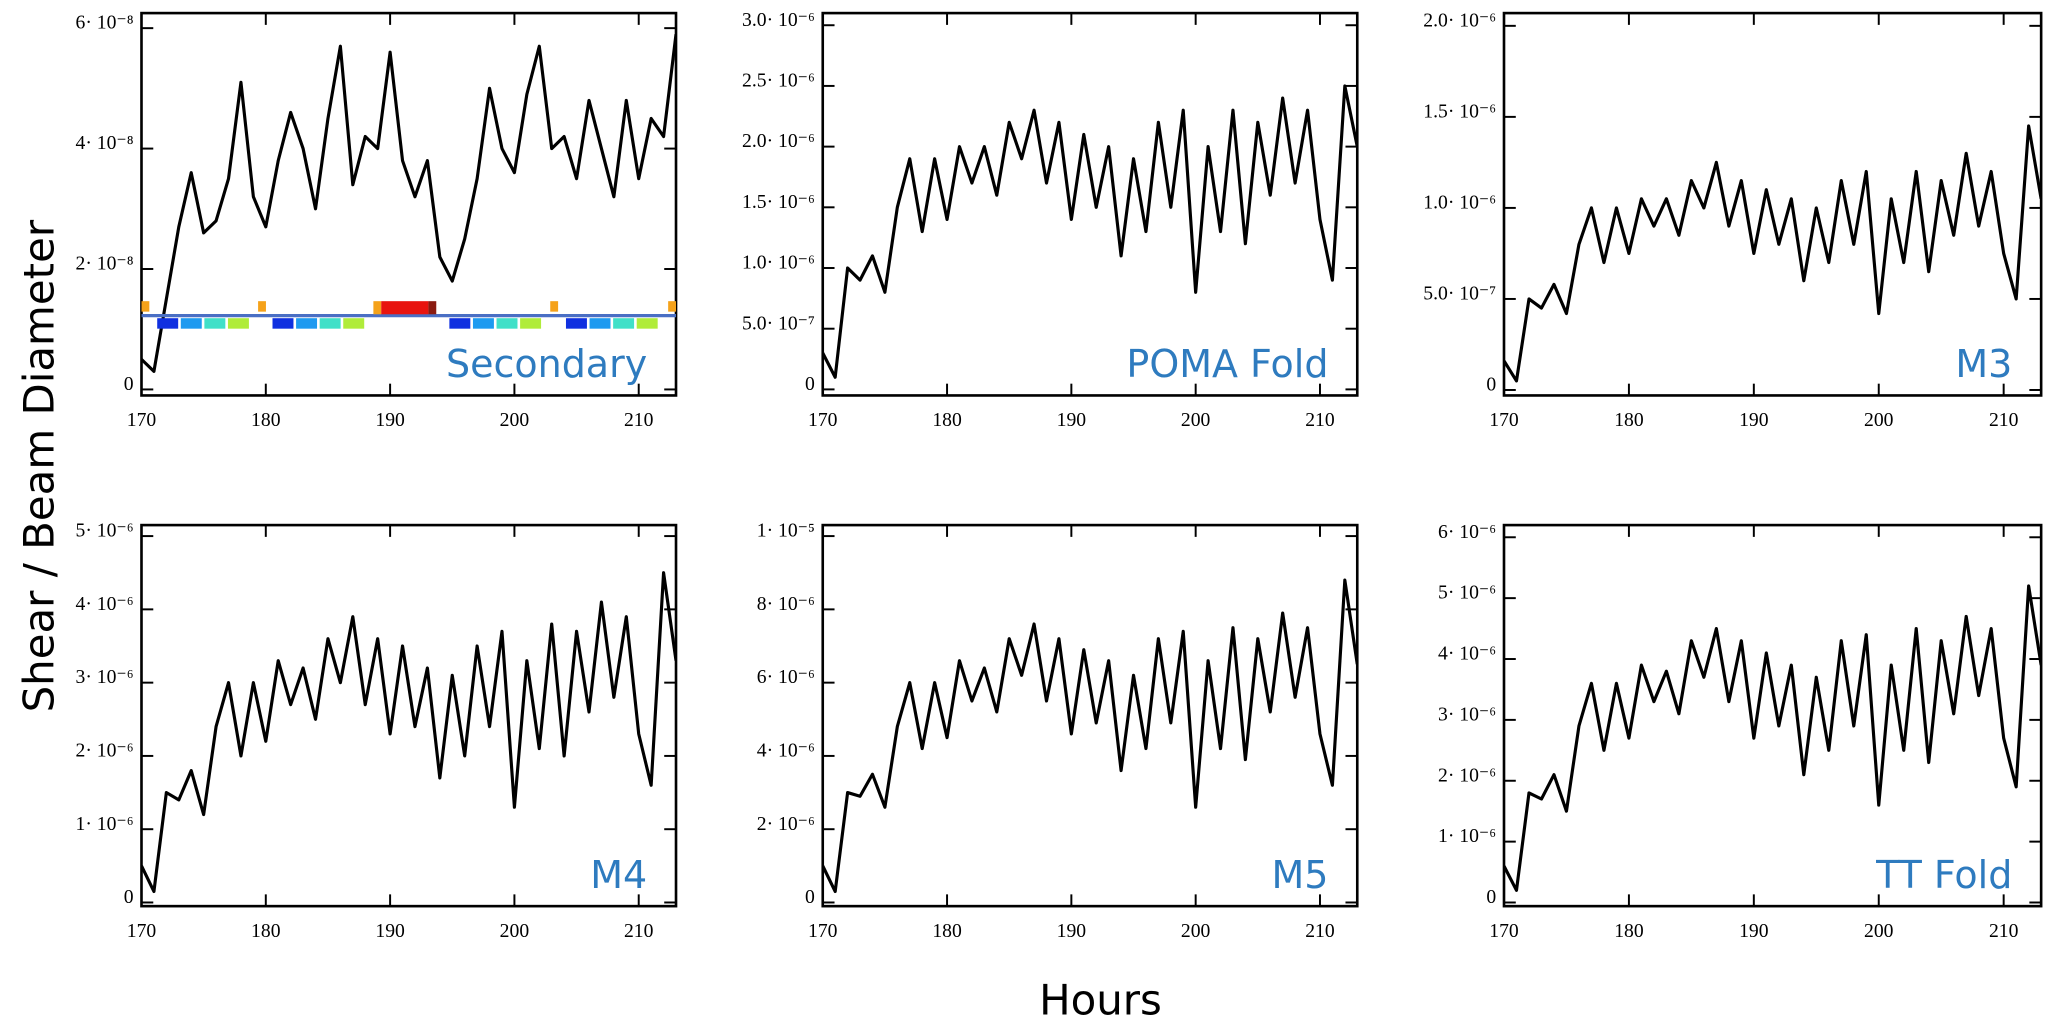 Image resolution: width=2049 pixels, height=1024 pixels. I want to click on panel-title: POMA Fold, so click(1227, 364).